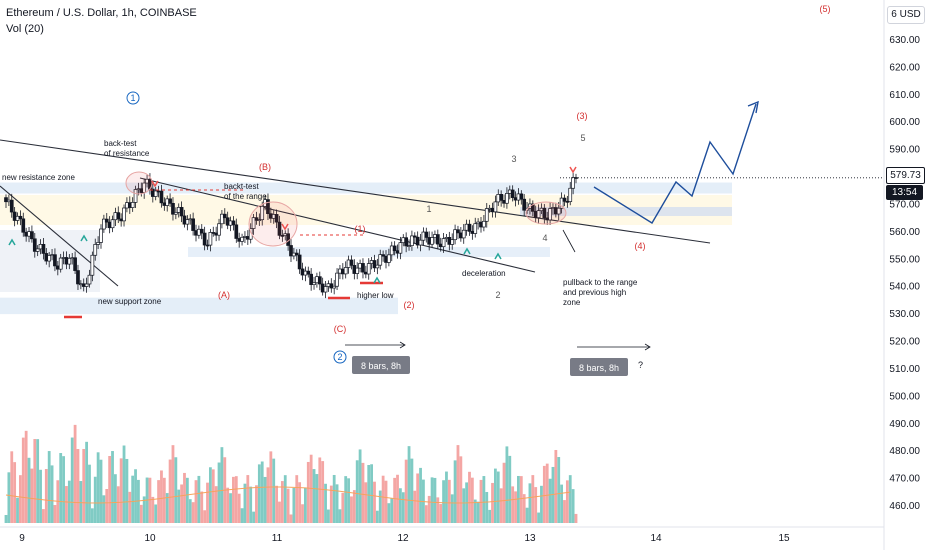 Image resolution: width=932 pixels, height=550 pixels. Describe the element at coordinates (403, 538) in the screenshot. I see `x-tick-label: 12` at that location.